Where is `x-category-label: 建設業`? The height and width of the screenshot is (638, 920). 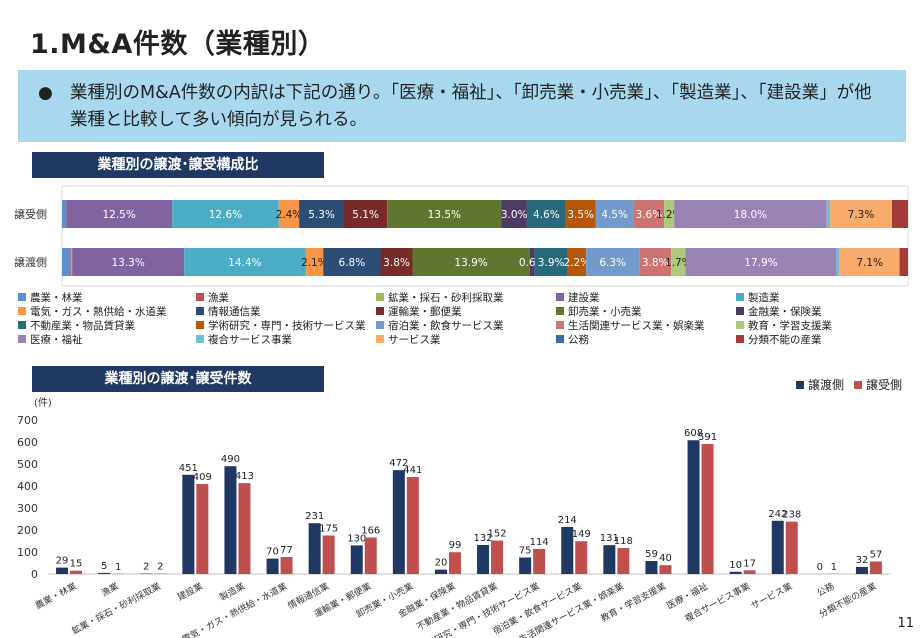
x-category-label: 建設業 is located at coordinates (189, 591).